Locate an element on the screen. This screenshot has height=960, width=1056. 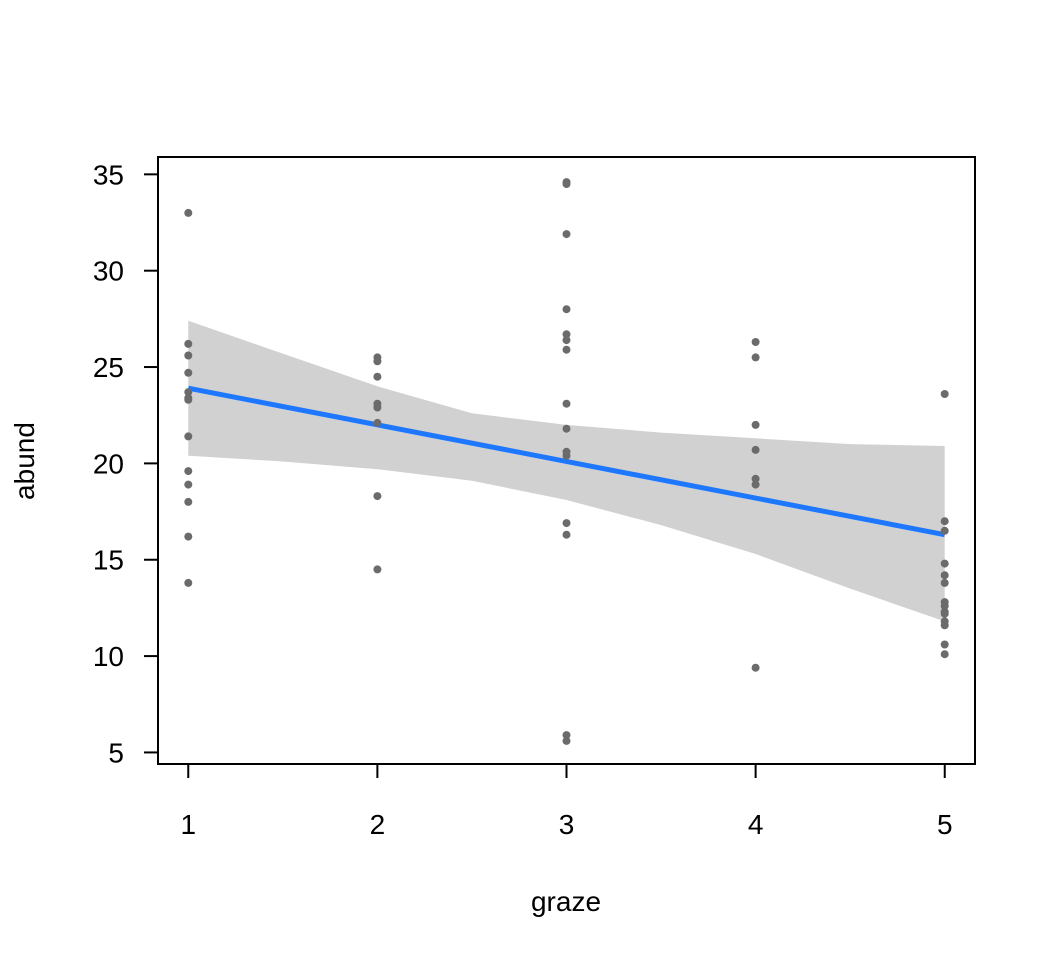
y-tick-label: 20 is located at coordinates (108, 463).